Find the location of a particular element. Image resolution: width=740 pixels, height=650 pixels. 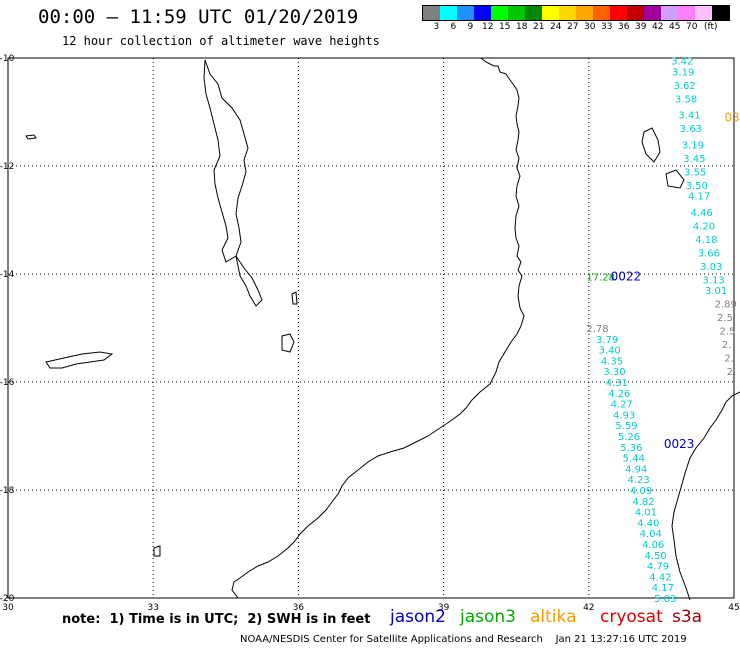

wave-height-label: 3.66 is located at coordinates (709, 253).